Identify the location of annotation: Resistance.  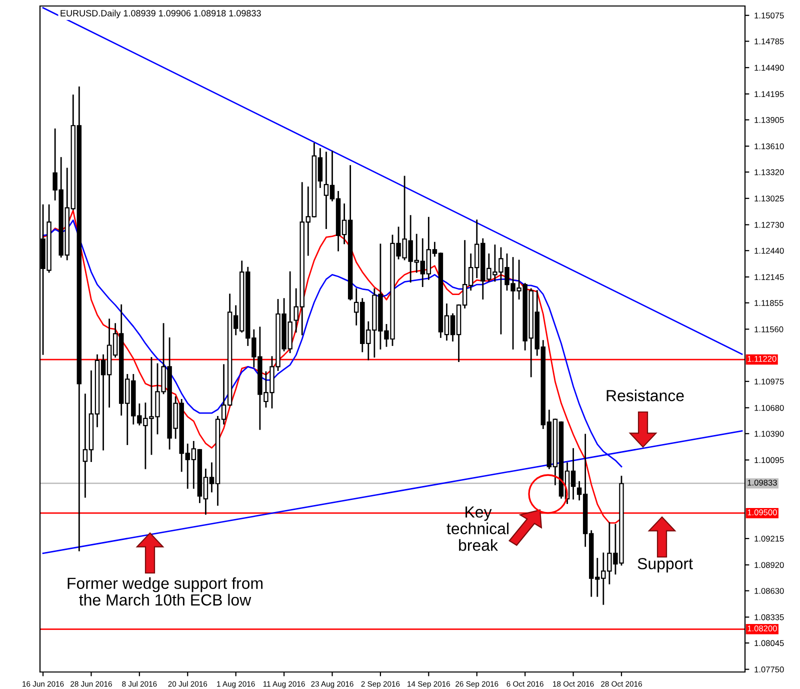
(645, 396).